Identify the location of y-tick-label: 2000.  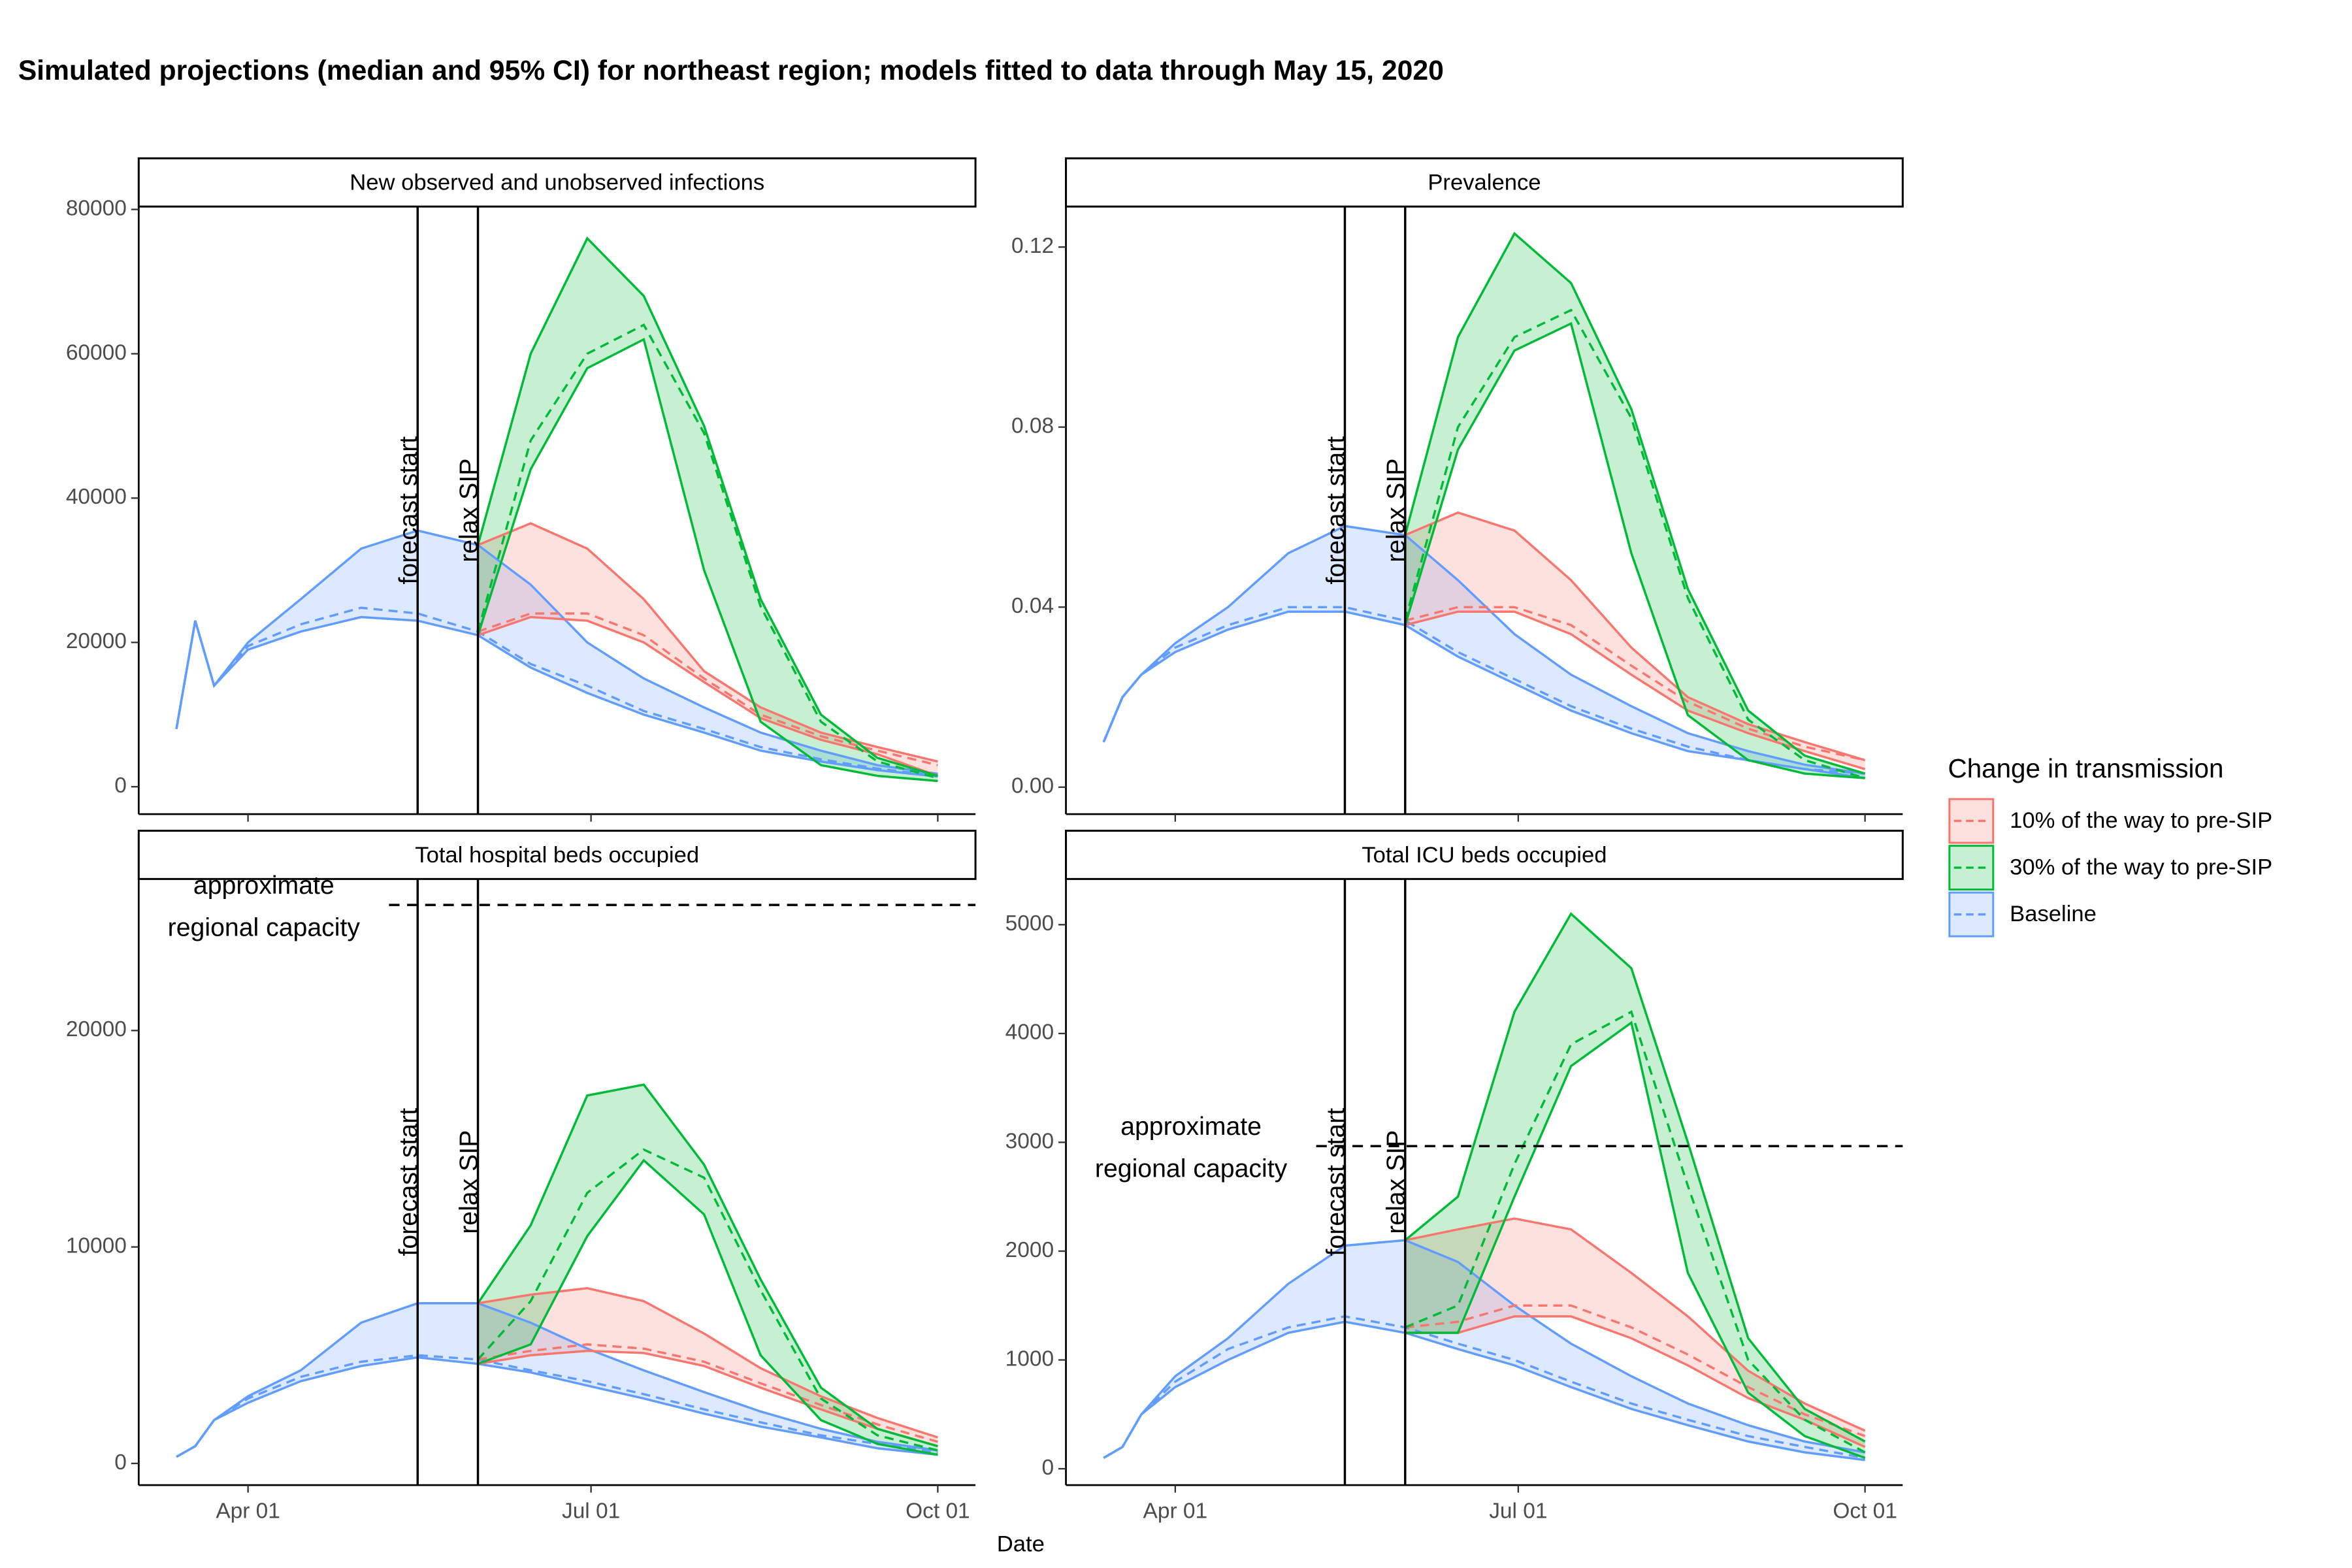
(1029, 1250).